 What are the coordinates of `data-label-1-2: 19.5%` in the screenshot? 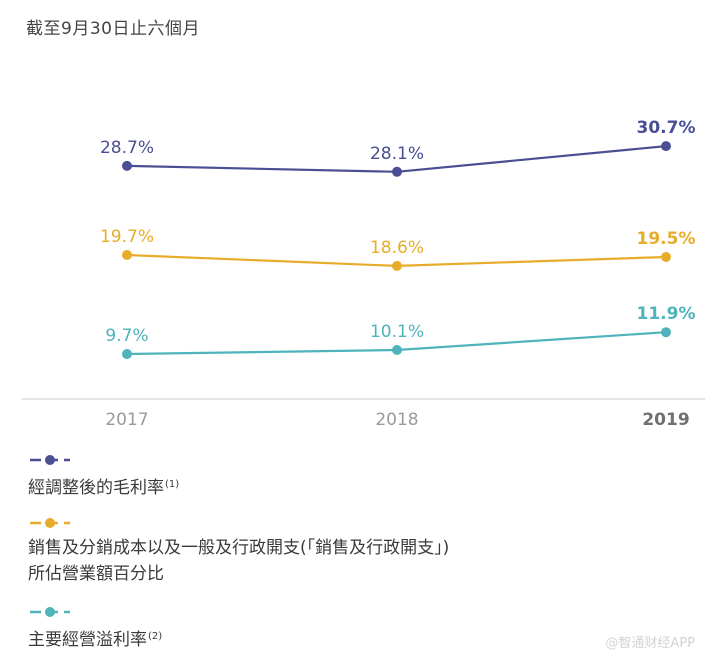 It's located at (666, 239).